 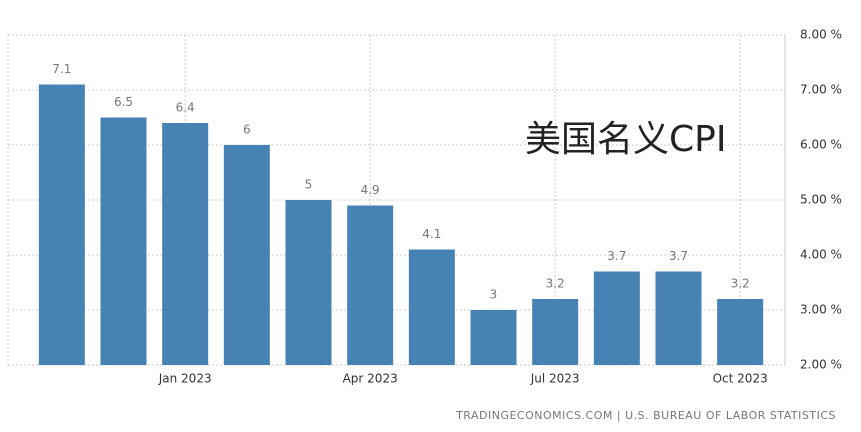 What do you see at coordinates (185, 108) in the screenshot?
I see `value-label: 6.4` at bounding box center [185, 108].